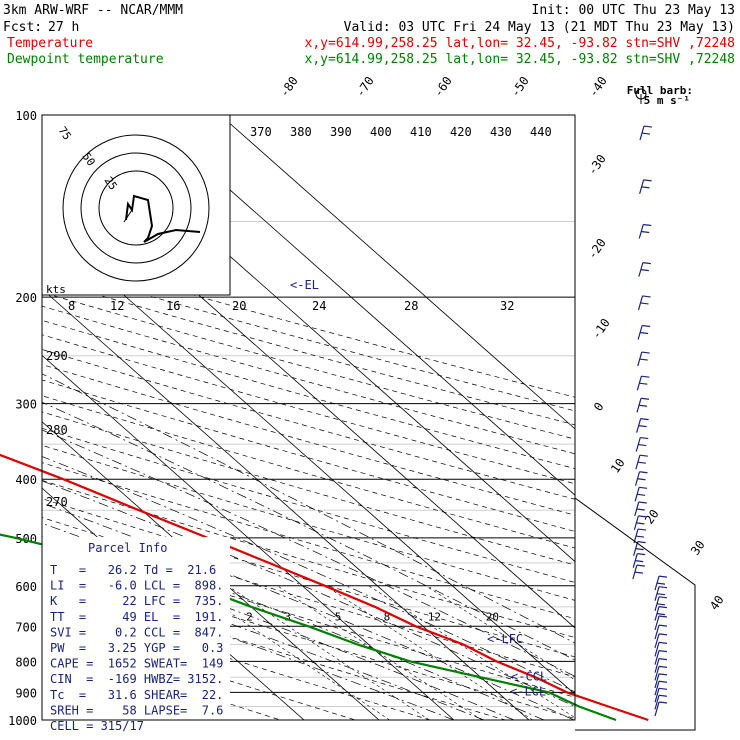 The width and height of the screenshot is (740, 740). Describe the element at coordinates (136, 586) in the screenshot. I see `parcel-info-row: LI = -6.0 LCL = 898.` at that location.